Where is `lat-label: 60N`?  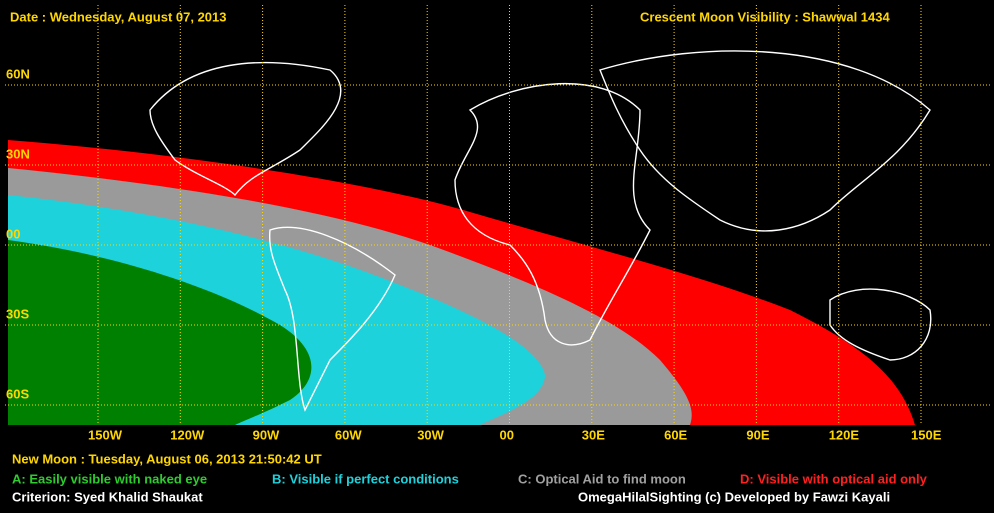 lat-label: 60N is located at coordinates (18, 73).